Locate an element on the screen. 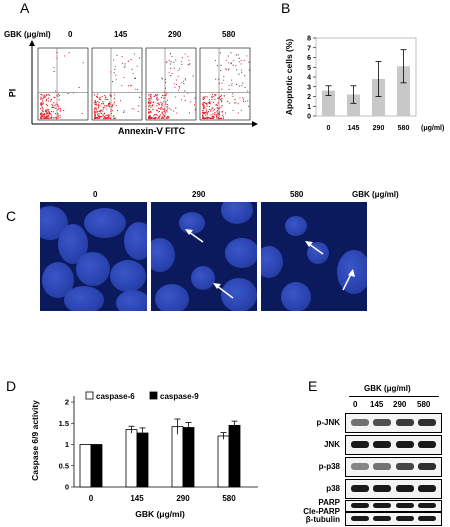 This screenshot has width=450, height=527. chart-d-ylabel: Caspase 6/9 activity is located at coordinates (35, 440).